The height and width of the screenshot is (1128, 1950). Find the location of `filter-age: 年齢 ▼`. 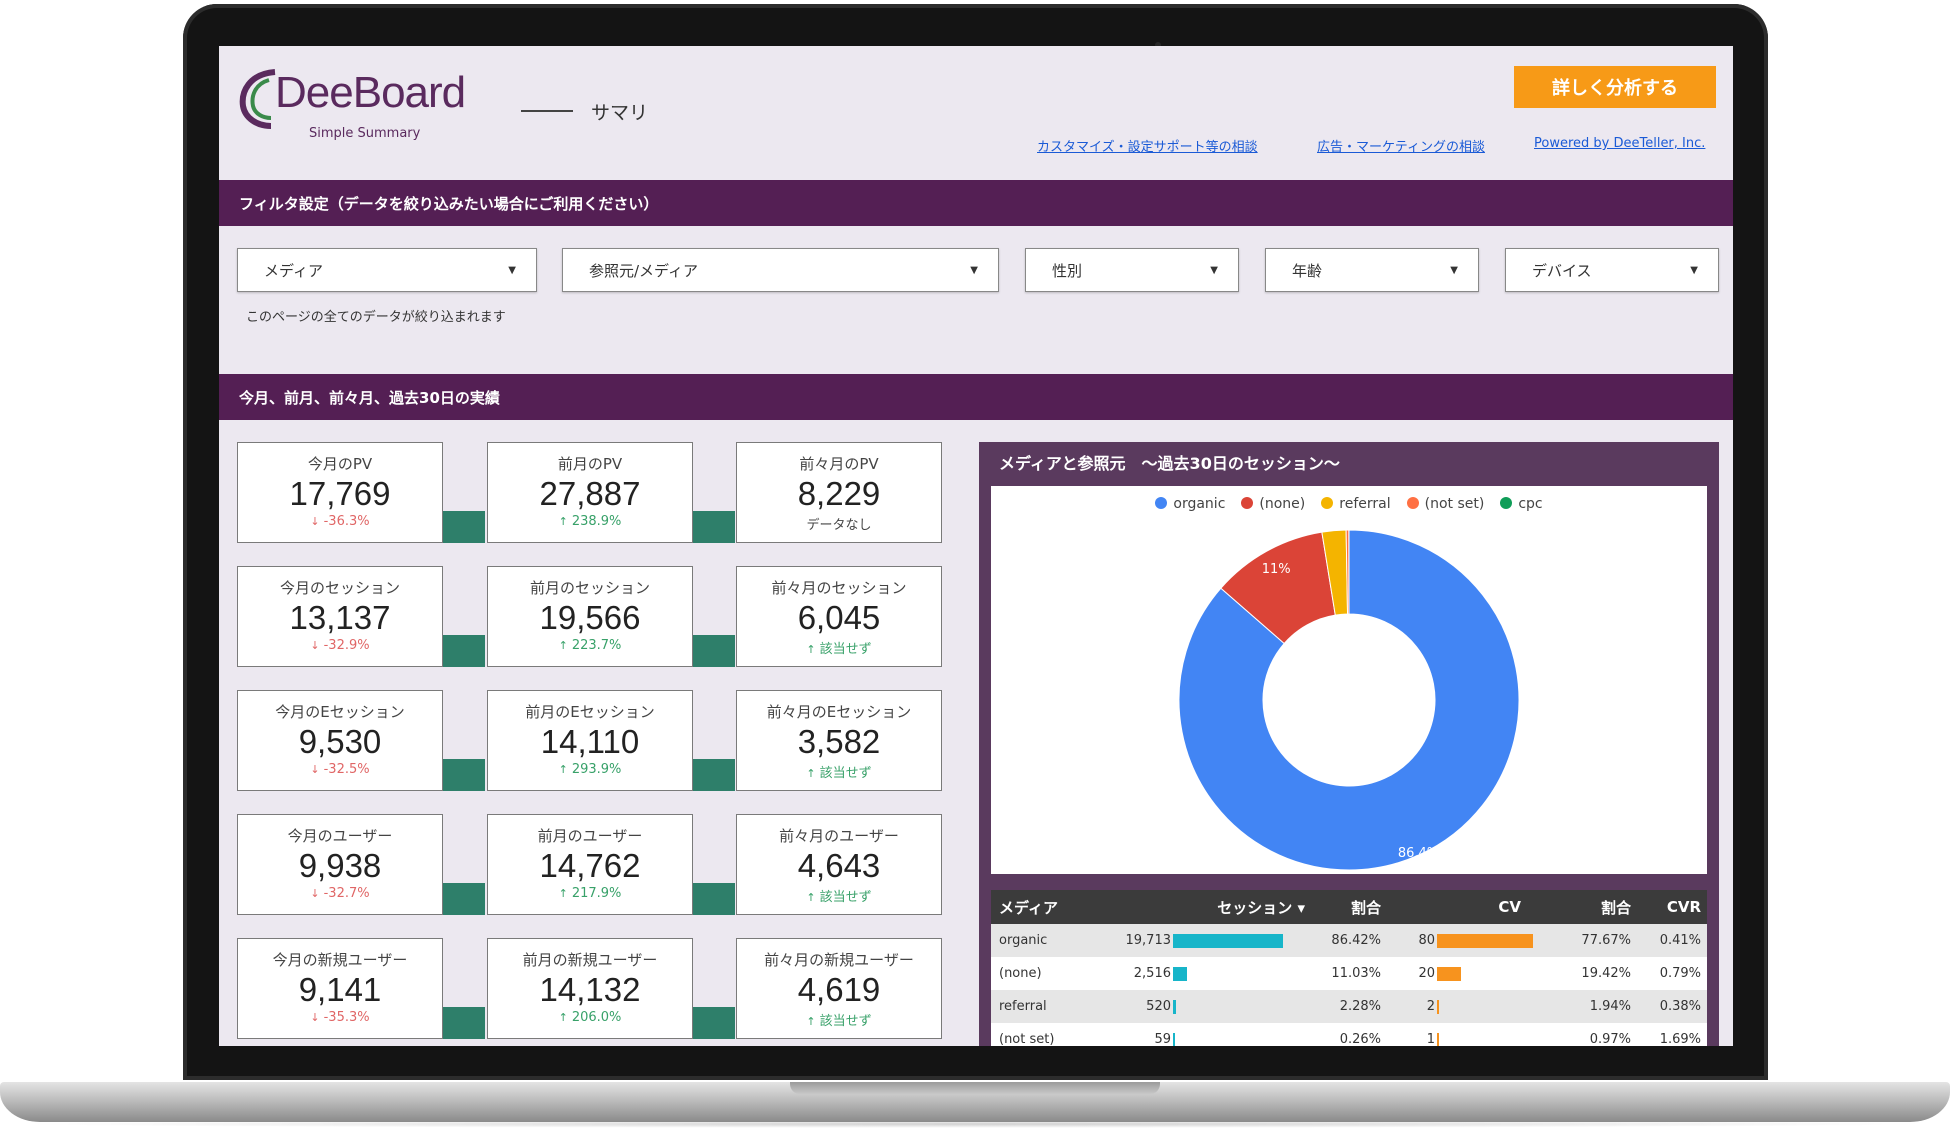

filter-age: 年齢 ▼ is located at coordinates (1372, 270).